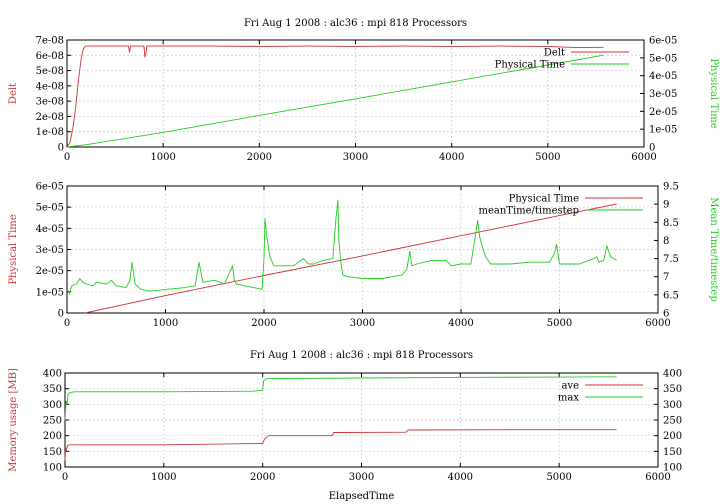 The width and height of the screenshot is (720, 504). What do you see at coordinates (663, 58) in the screenshot?
I see `y2-tick-label: 5e-05` at bounding box center [663, 58].